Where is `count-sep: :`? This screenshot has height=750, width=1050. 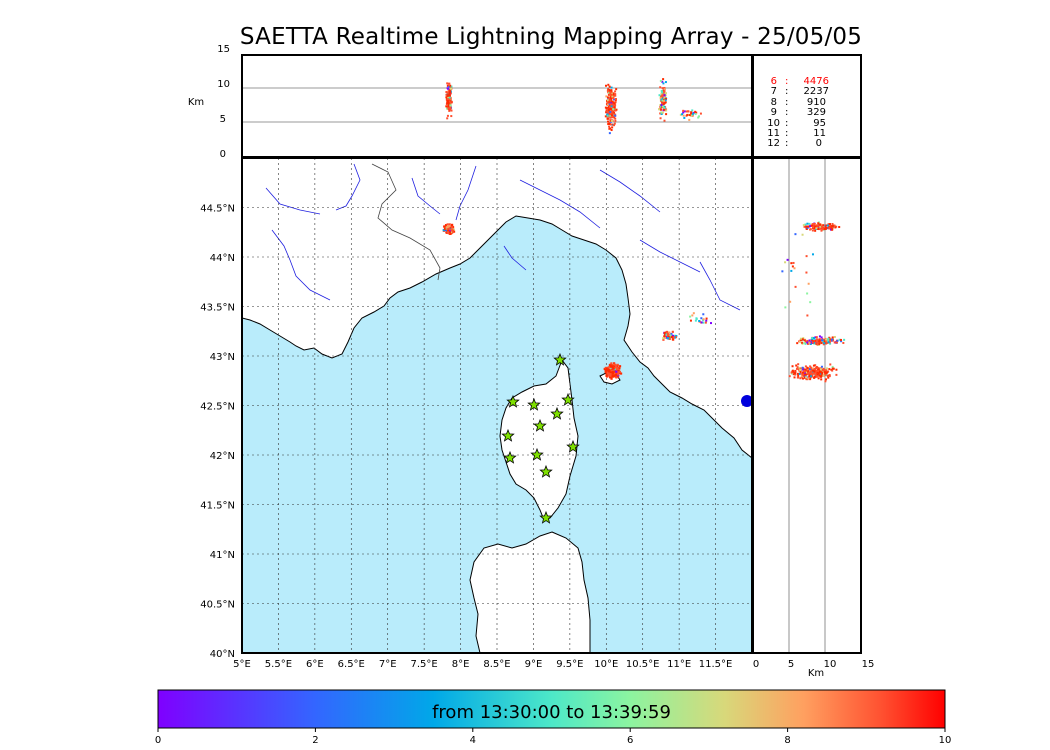
count-sep: : is located at coordinates (786, 143).